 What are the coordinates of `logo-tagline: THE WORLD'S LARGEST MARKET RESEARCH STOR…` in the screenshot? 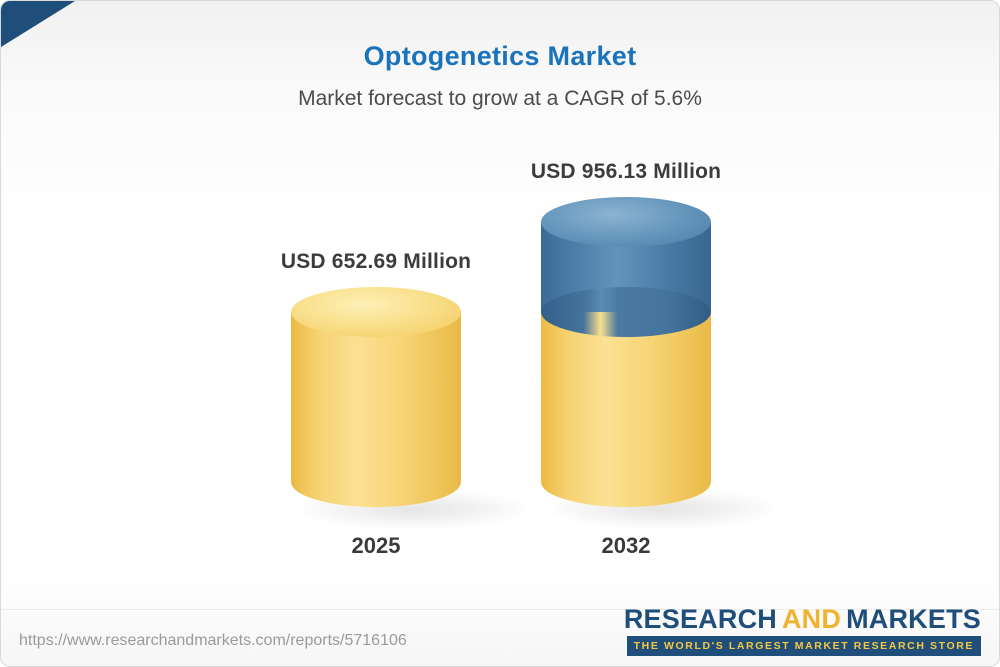 It's located at (803, 646).